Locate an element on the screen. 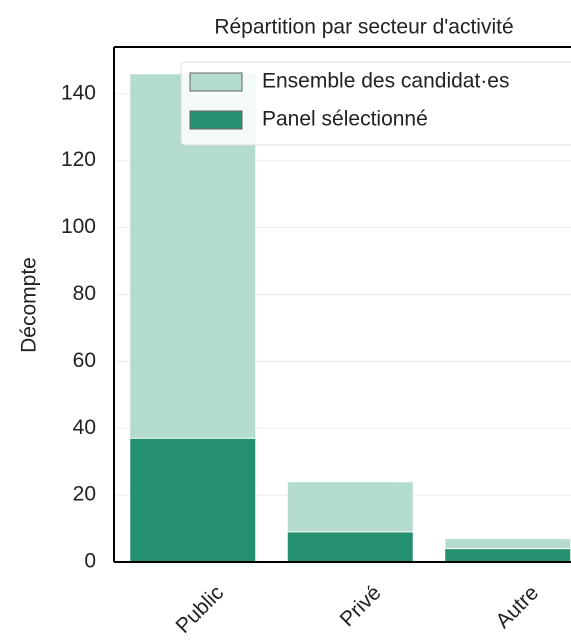 This screenshot has height=643, width=571. legend-frame is located at coordinates (375, 103).